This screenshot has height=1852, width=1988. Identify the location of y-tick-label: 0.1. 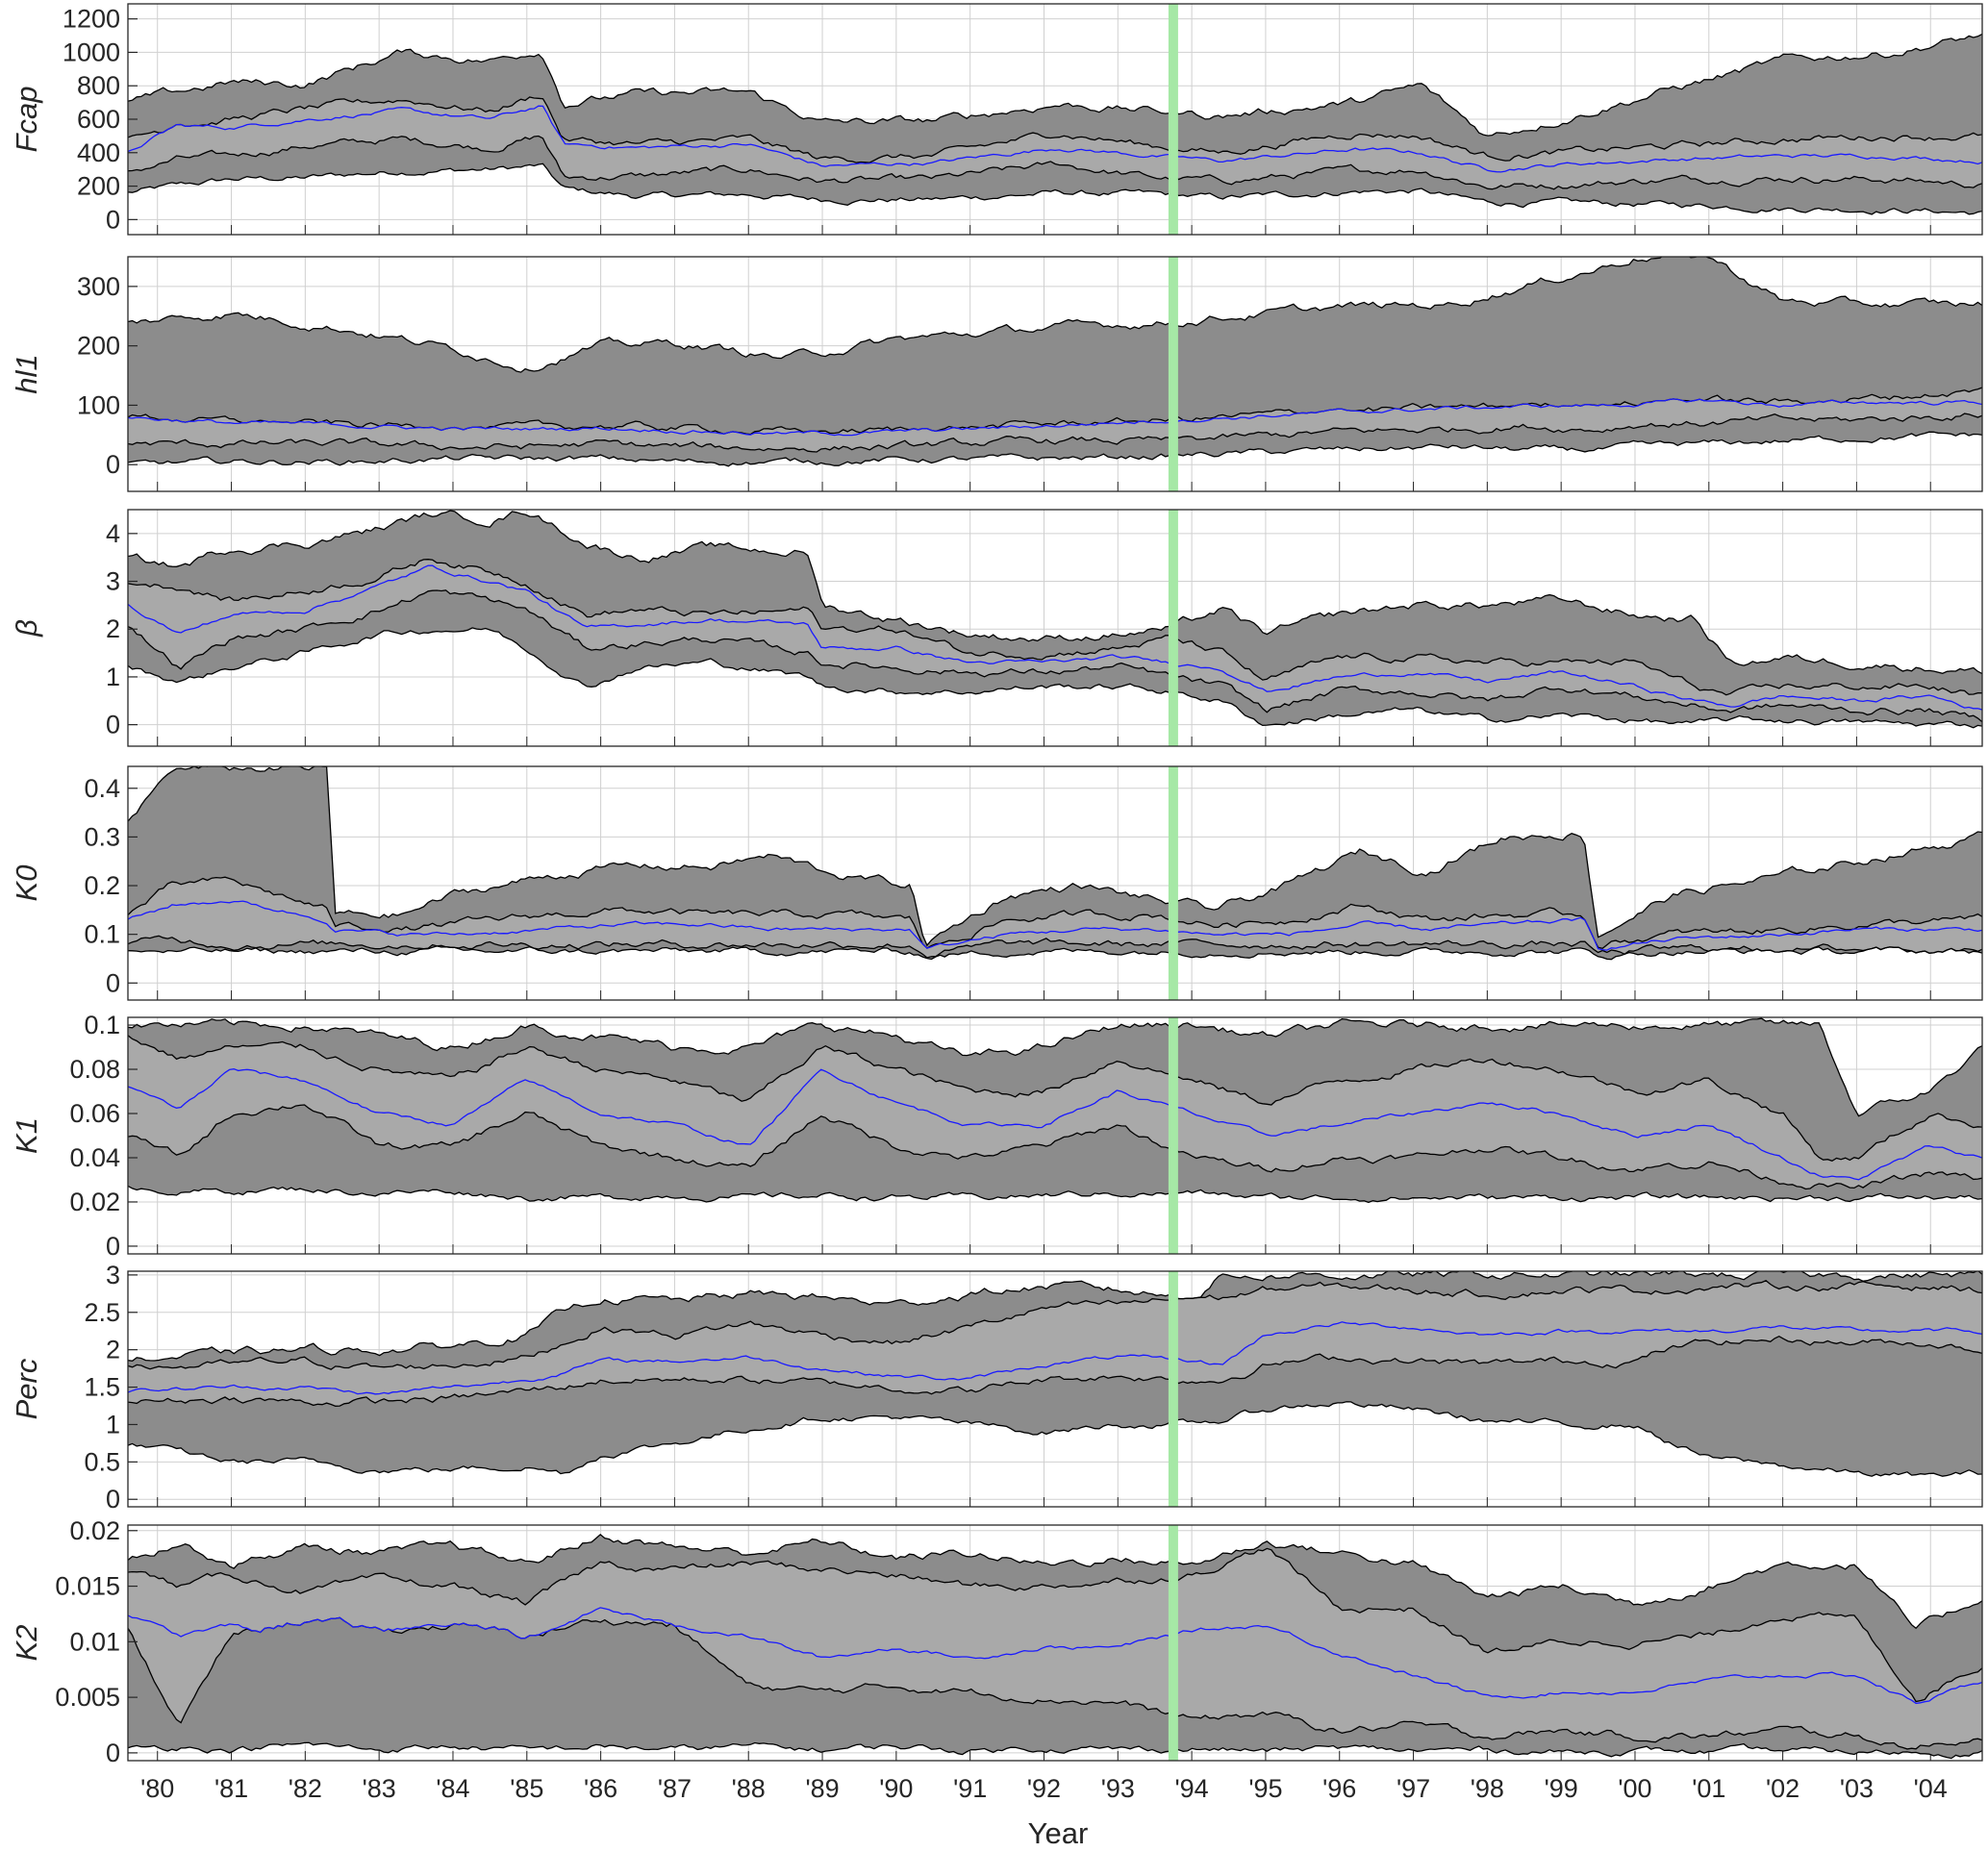
(102, 1025).